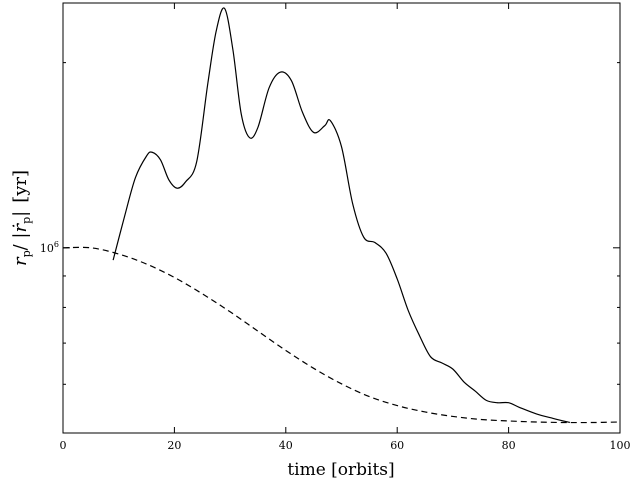 The image size is (632, 487). I want to click on x-tick-label: 40, so click(286, 445).